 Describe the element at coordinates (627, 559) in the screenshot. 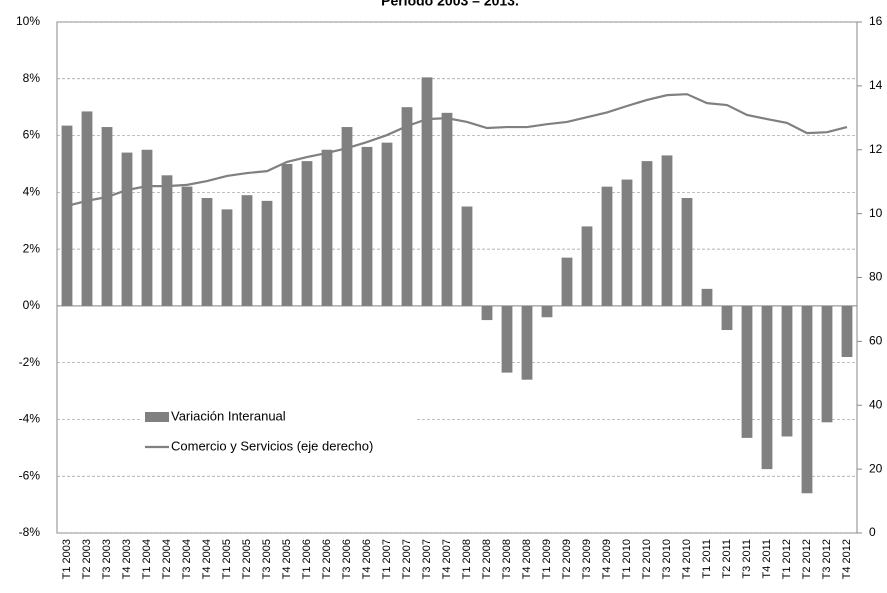

I see `x-tick-label: T1 2010` at that location.